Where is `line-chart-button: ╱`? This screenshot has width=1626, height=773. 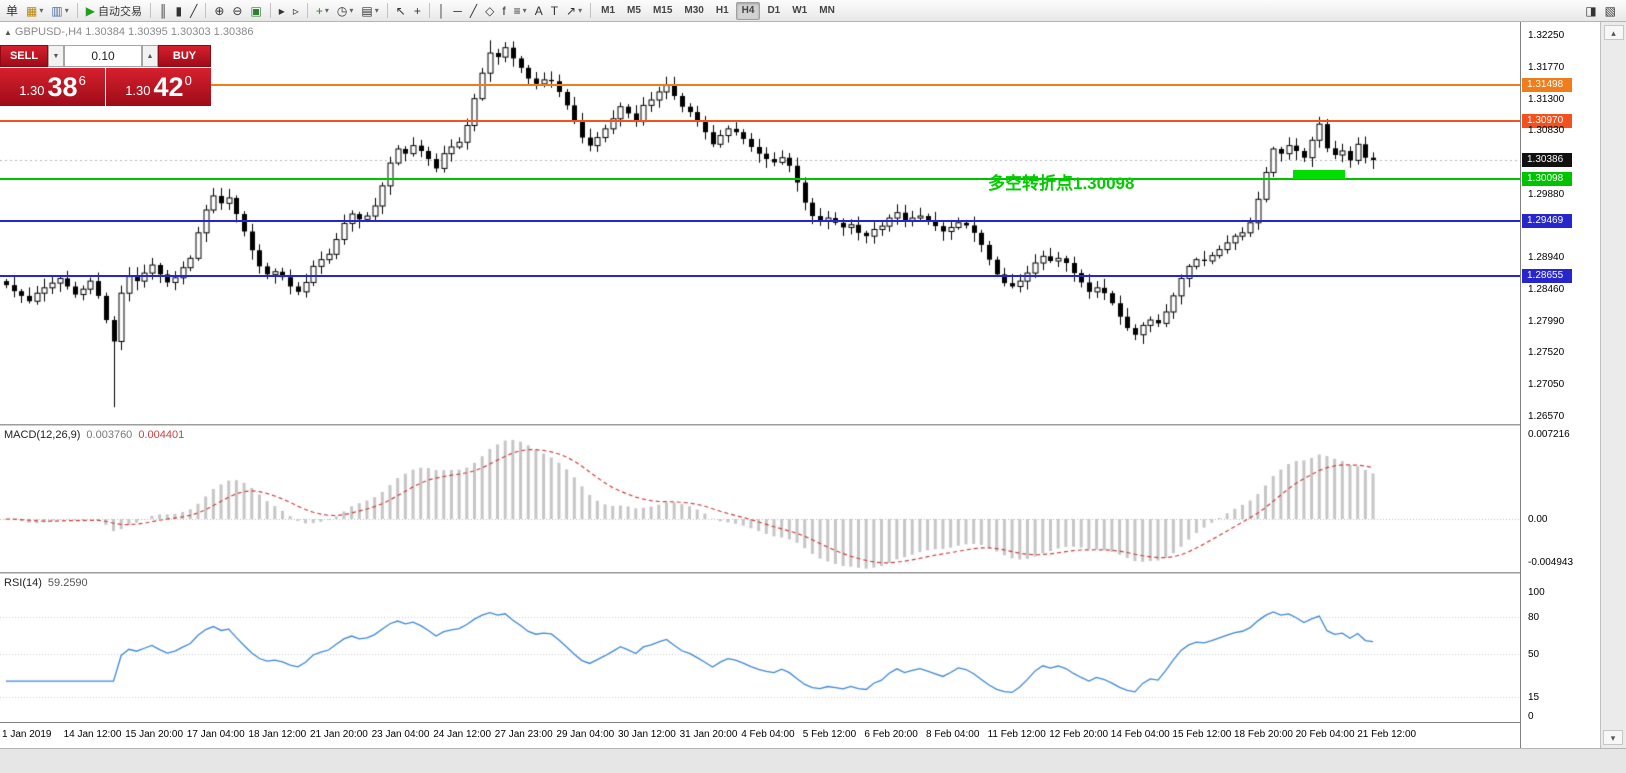 line-chart-button: ╱ is located at coordinates (193, 11).